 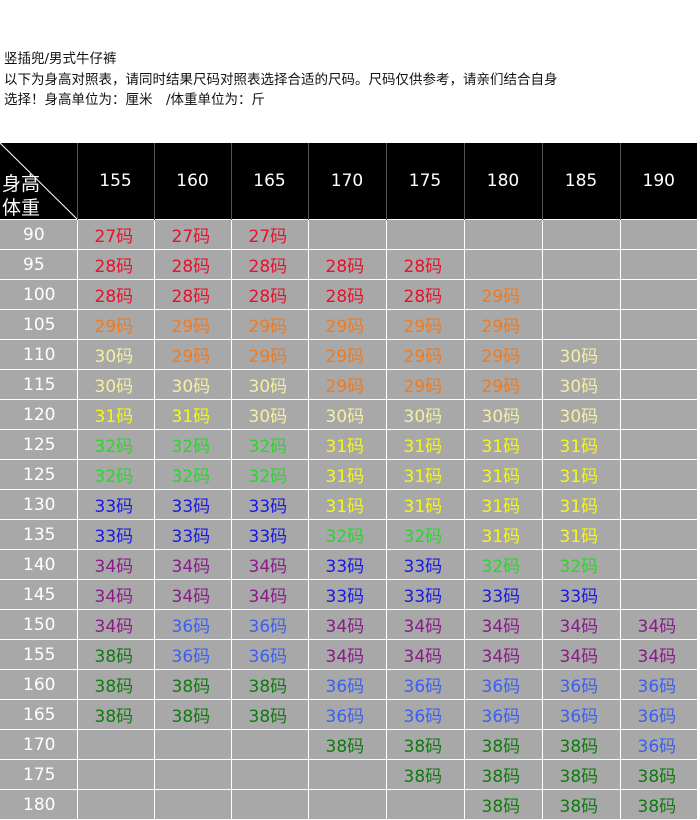 What do you see at coordinates (135, 100) in the screenshot?
I see `intro-line-2: 选择！身高单位为：厘米 /体重单位为：斤` at bounding box center [135, 100].